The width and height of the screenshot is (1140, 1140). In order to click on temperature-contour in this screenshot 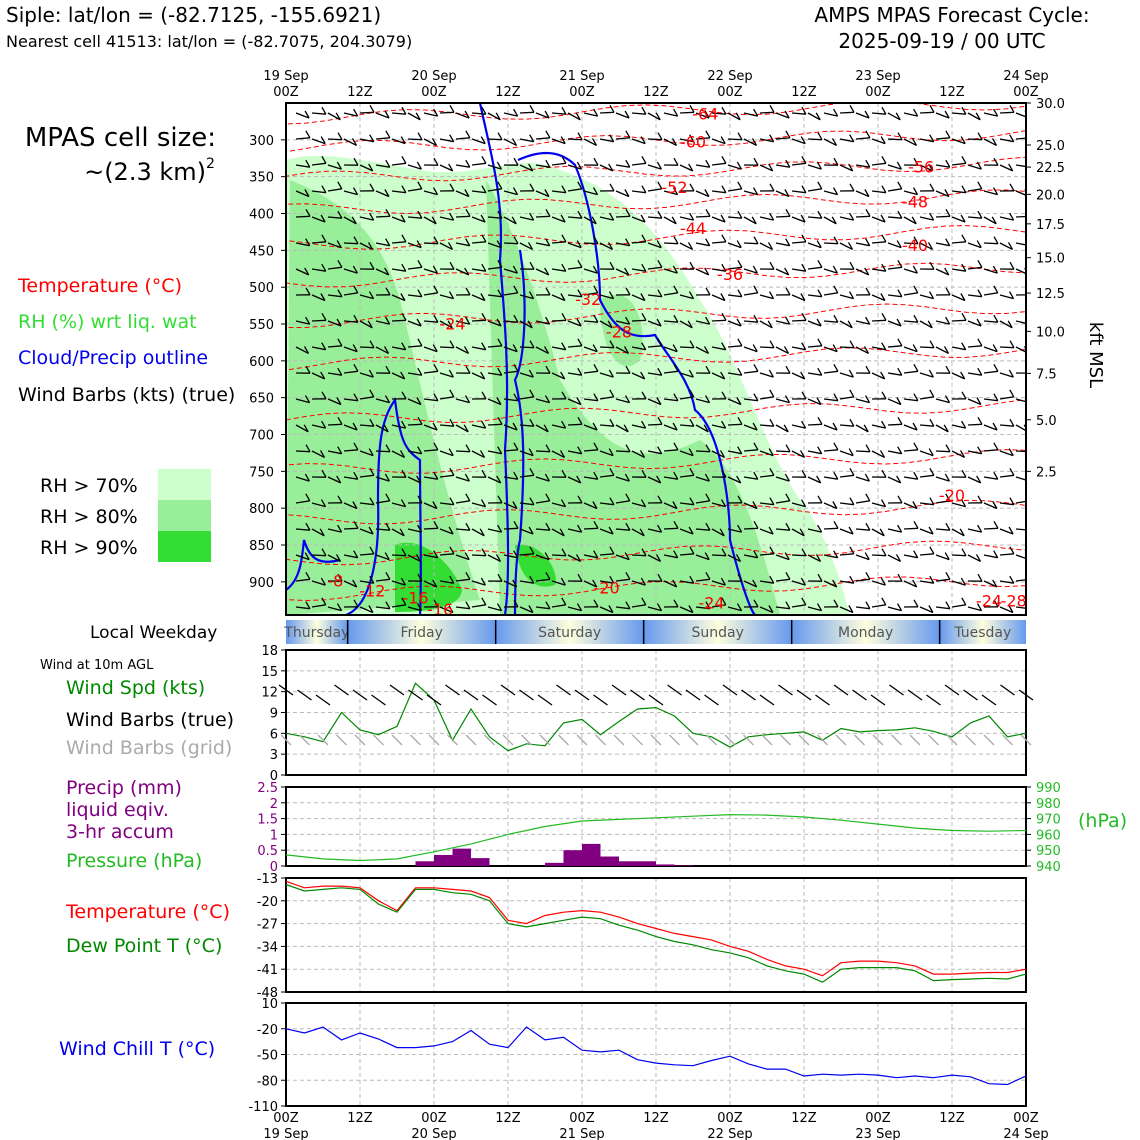, I will do `click(656, 275)`.